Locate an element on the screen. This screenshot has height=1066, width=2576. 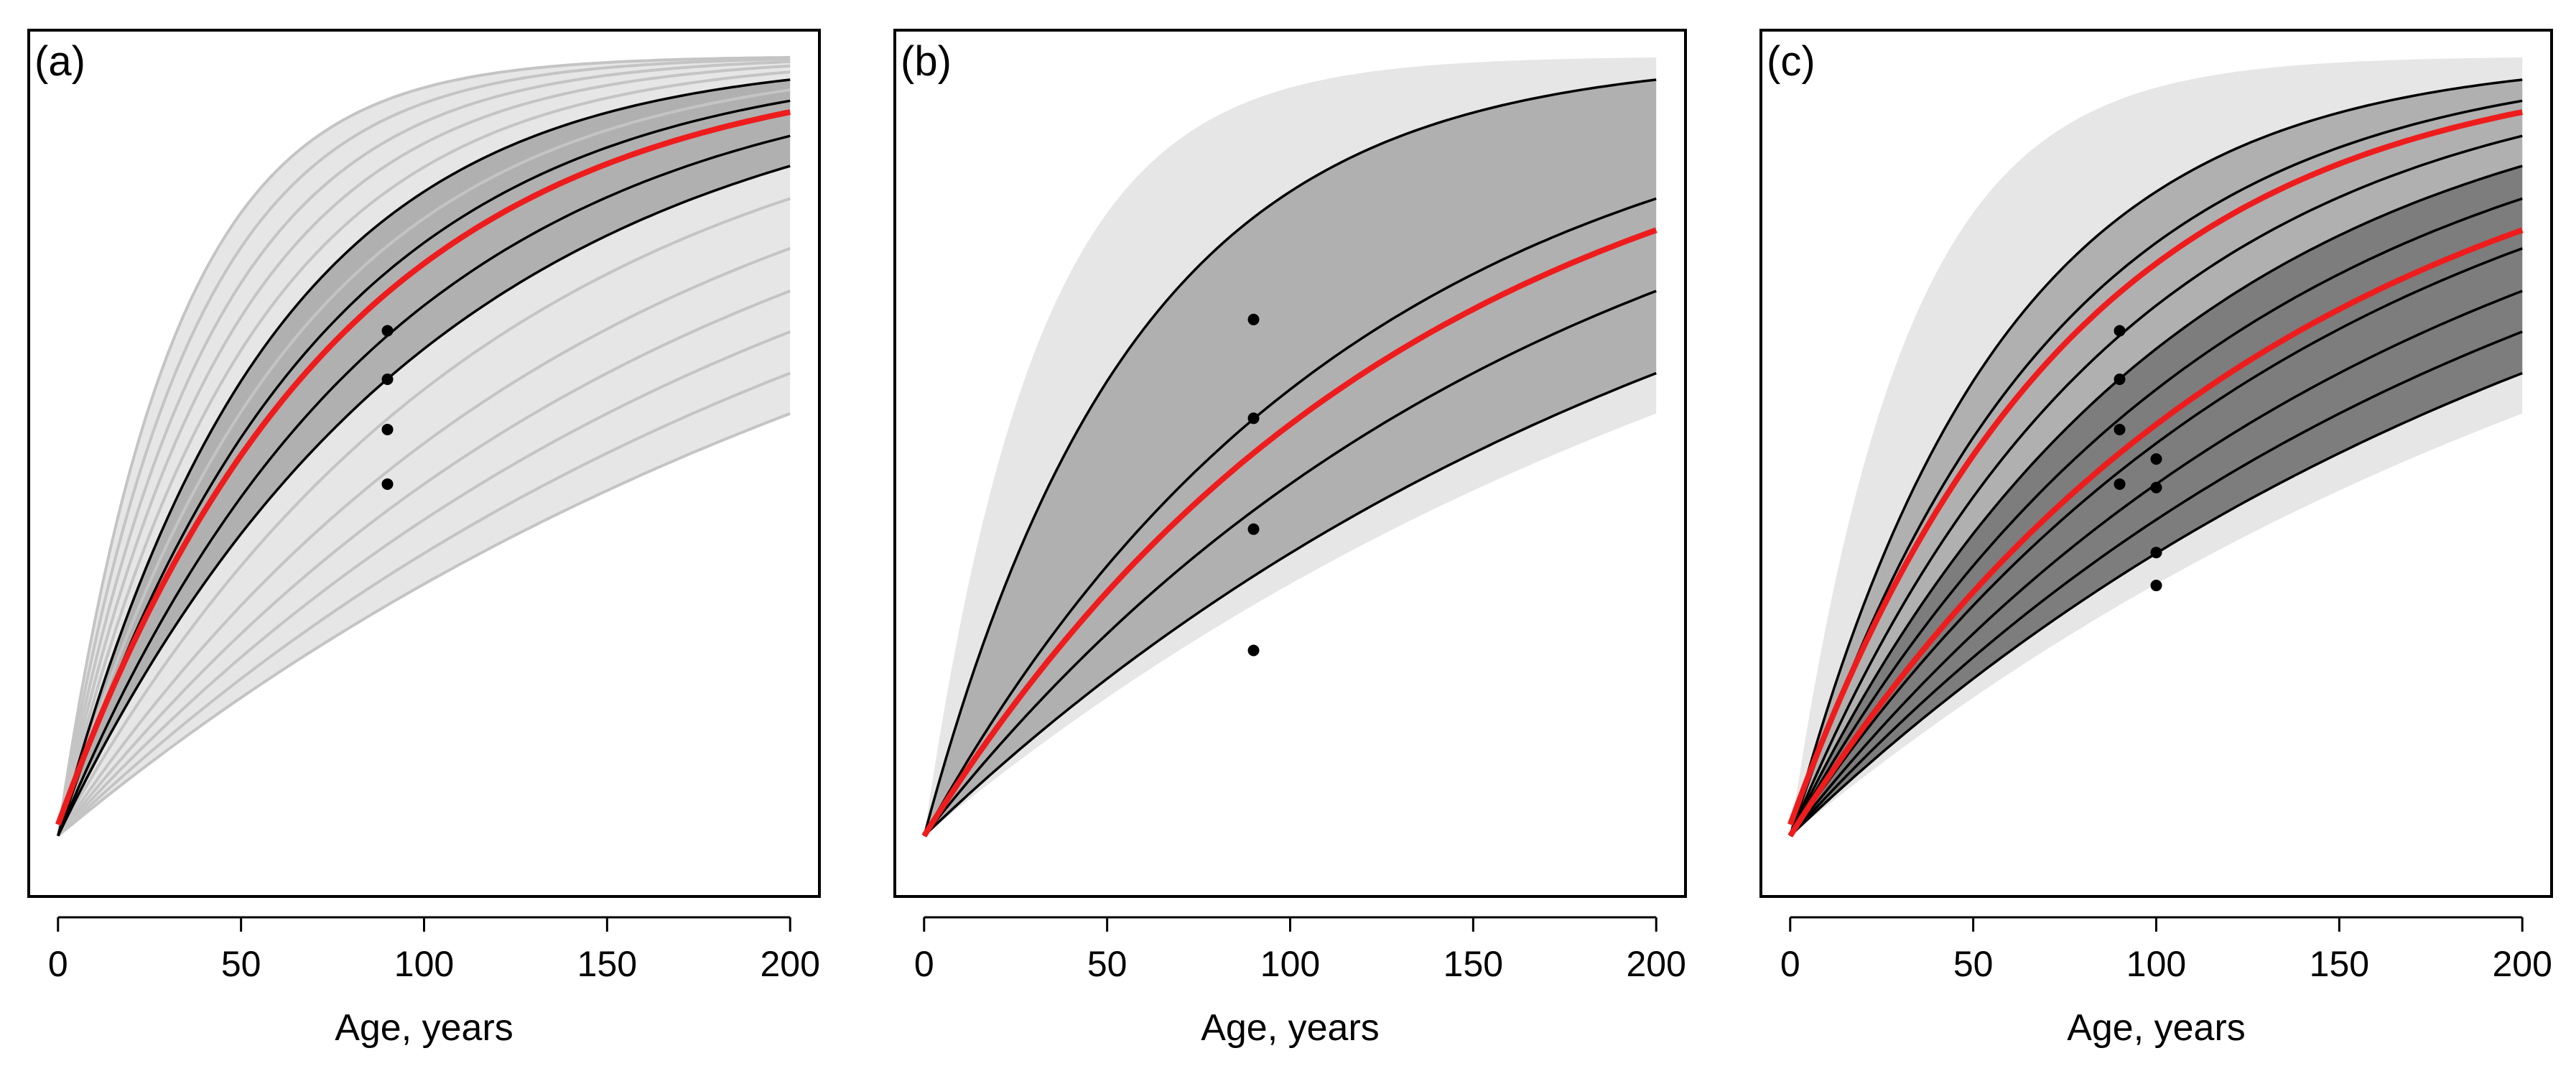
panel-label: (a) is located at coordinates (59, 61).